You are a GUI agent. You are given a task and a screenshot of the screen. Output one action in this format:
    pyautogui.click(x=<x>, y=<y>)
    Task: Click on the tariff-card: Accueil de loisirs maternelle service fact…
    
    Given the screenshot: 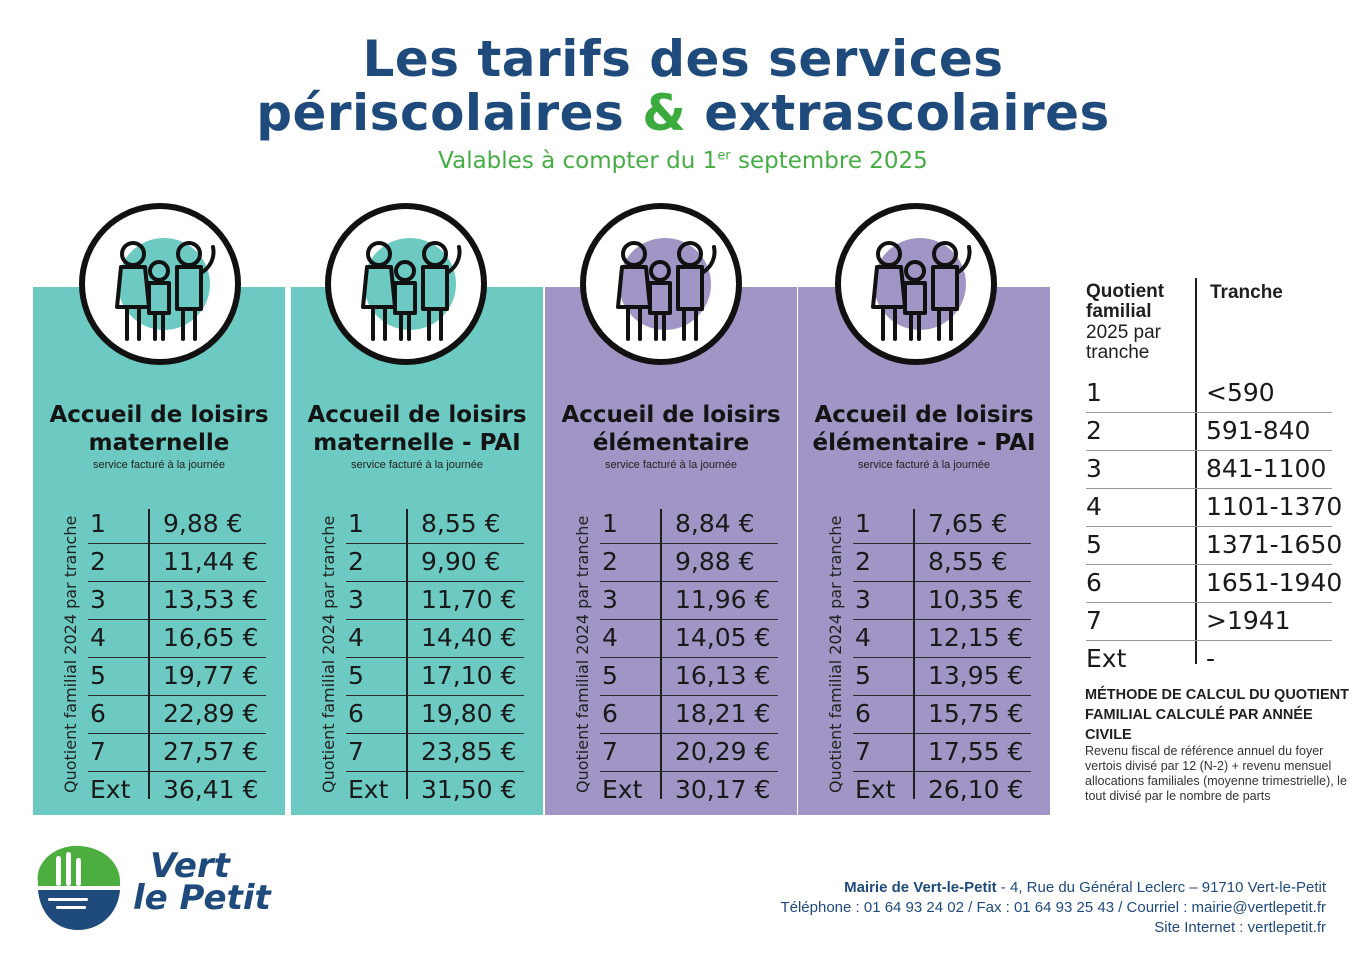 What is the action you would take?
    pyautogui.click(x=159, y=551)
    